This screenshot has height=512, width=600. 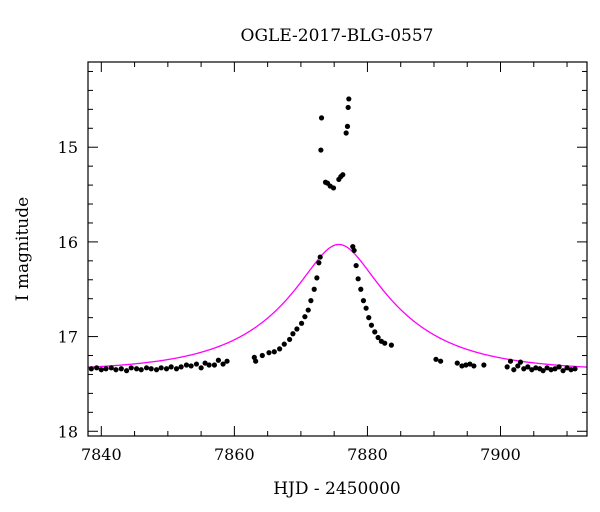 What do you see at coordinates (101, 454) in the screenshot?
I see `x-tick-label: 7840` at bounding box center [101, 454].